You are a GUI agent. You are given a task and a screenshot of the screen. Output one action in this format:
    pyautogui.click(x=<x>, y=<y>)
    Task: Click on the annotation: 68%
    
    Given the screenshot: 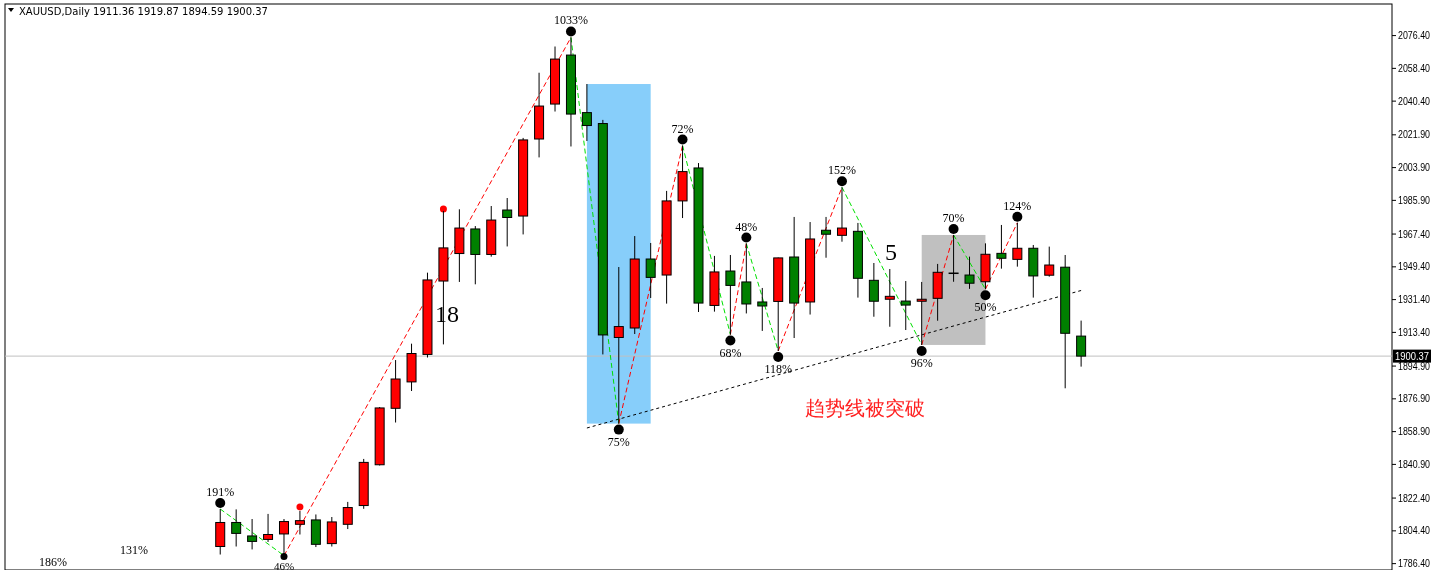 What is the action you would take?
    pyautogui.click(x=730, y=352)
    